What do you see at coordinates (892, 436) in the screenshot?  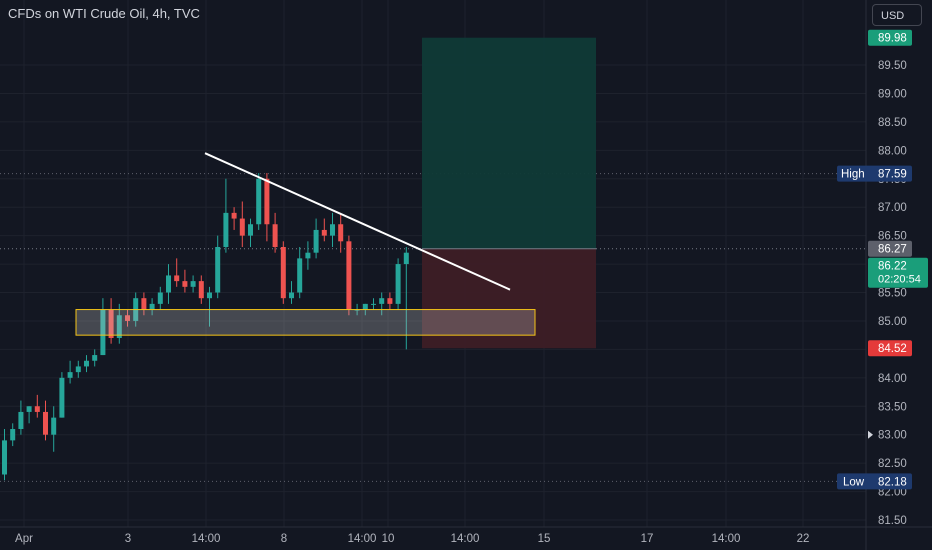 I see `y-tick-label: 83.00` at bounding box center [892, 436].